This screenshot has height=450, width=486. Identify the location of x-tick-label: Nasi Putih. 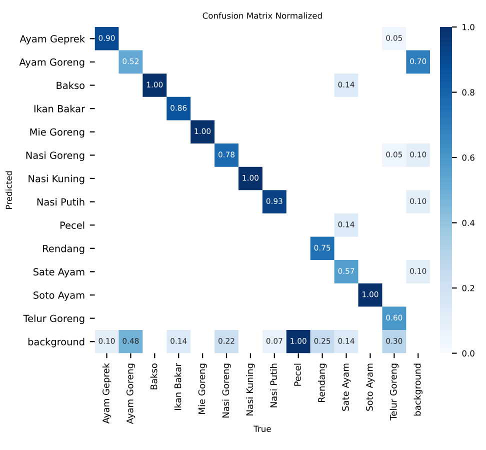
(274, 386).